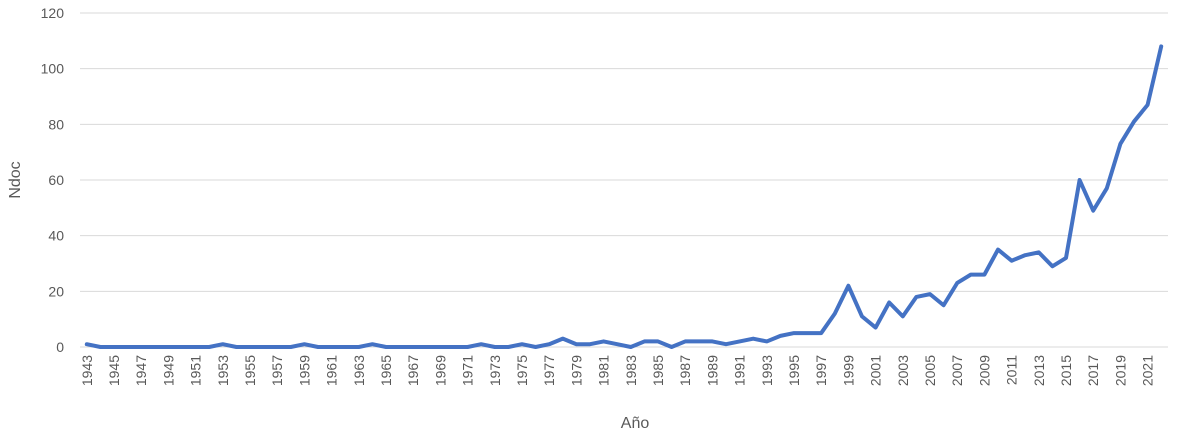  Describe the element at coordinates (56, 236) in the screenshot. I see `y-tick-label: 40` at that location.